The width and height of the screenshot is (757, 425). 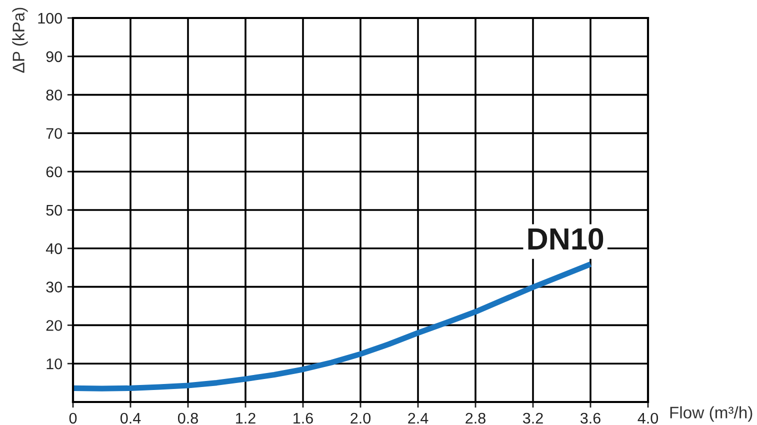 What do you see at coordinates (476, 418) in the screenshot?
I see `x-tick-label: 2.8` at bounding box center [476, 418].